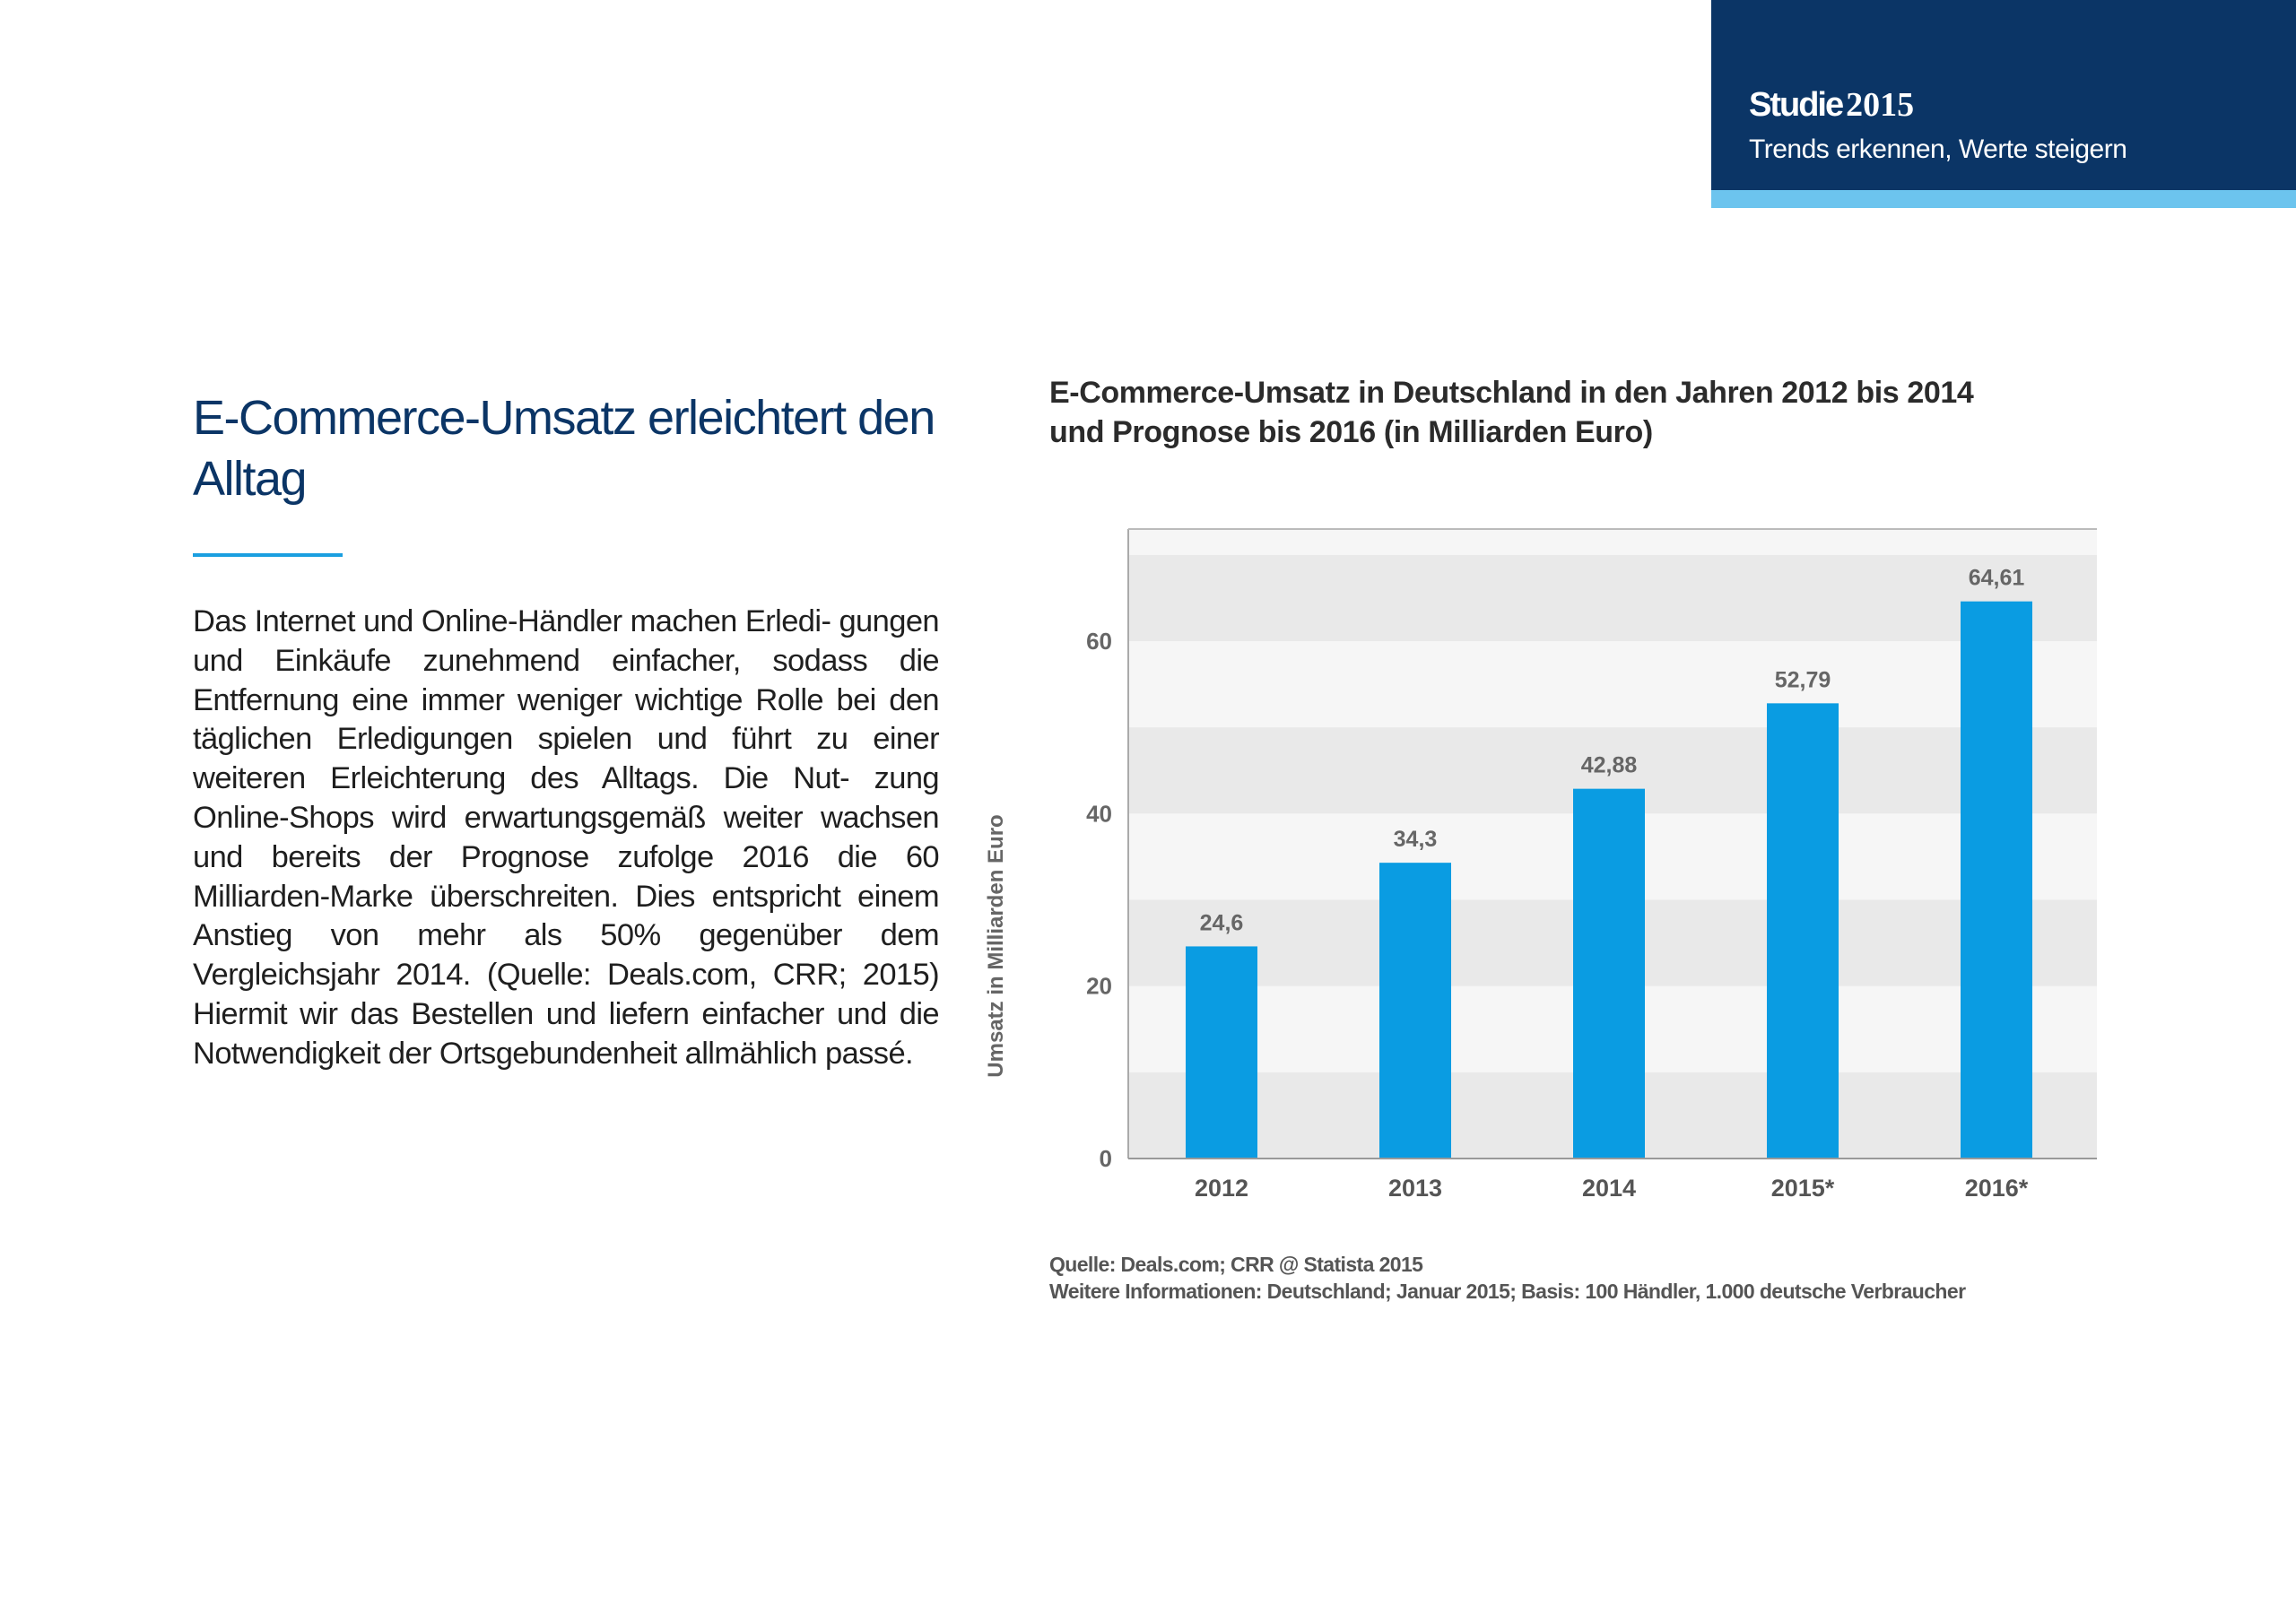 This screenshot has height=1623, width=2296. Describe the element at coordinates (1609, 765) in the screenshot. I see `bar-value-label: 42,88` at that location.